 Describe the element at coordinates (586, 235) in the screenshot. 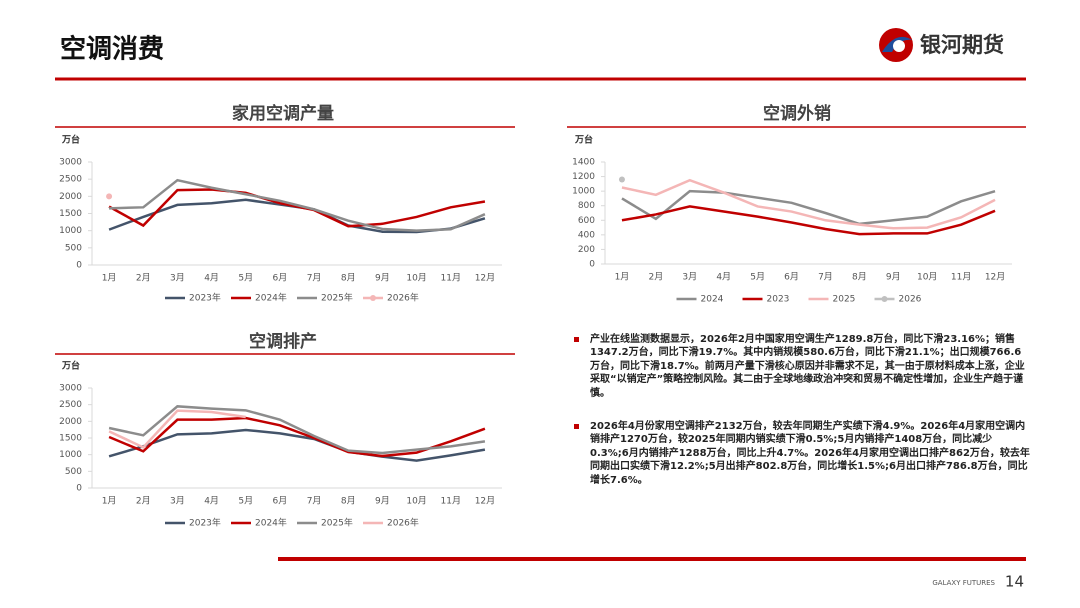

I see `y-tick-label: 400` at that location.